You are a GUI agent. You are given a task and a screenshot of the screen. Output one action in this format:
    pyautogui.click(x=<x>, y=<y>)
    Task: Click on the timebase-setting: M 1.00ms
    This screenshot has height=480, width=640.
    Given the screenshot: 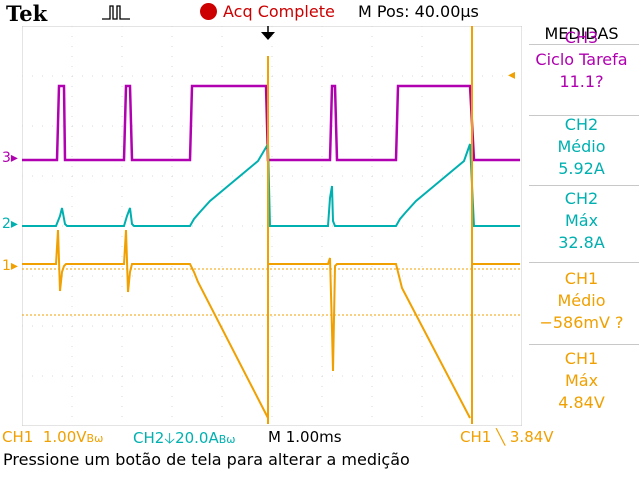 What is the action you would take?
    pyautogui.click(x=305, y=437)
    